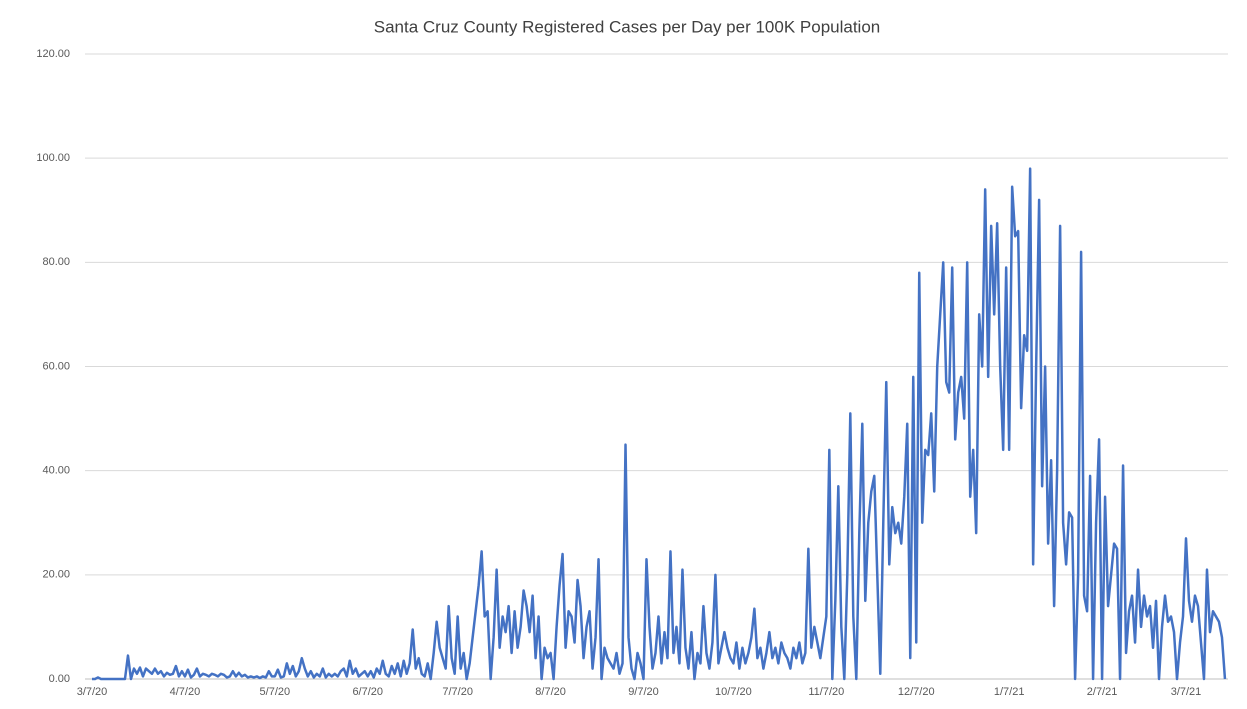 This screenshot has width=1247, height=709. I want to click on x-tick-label: 12/7/20, so click(916, 692).